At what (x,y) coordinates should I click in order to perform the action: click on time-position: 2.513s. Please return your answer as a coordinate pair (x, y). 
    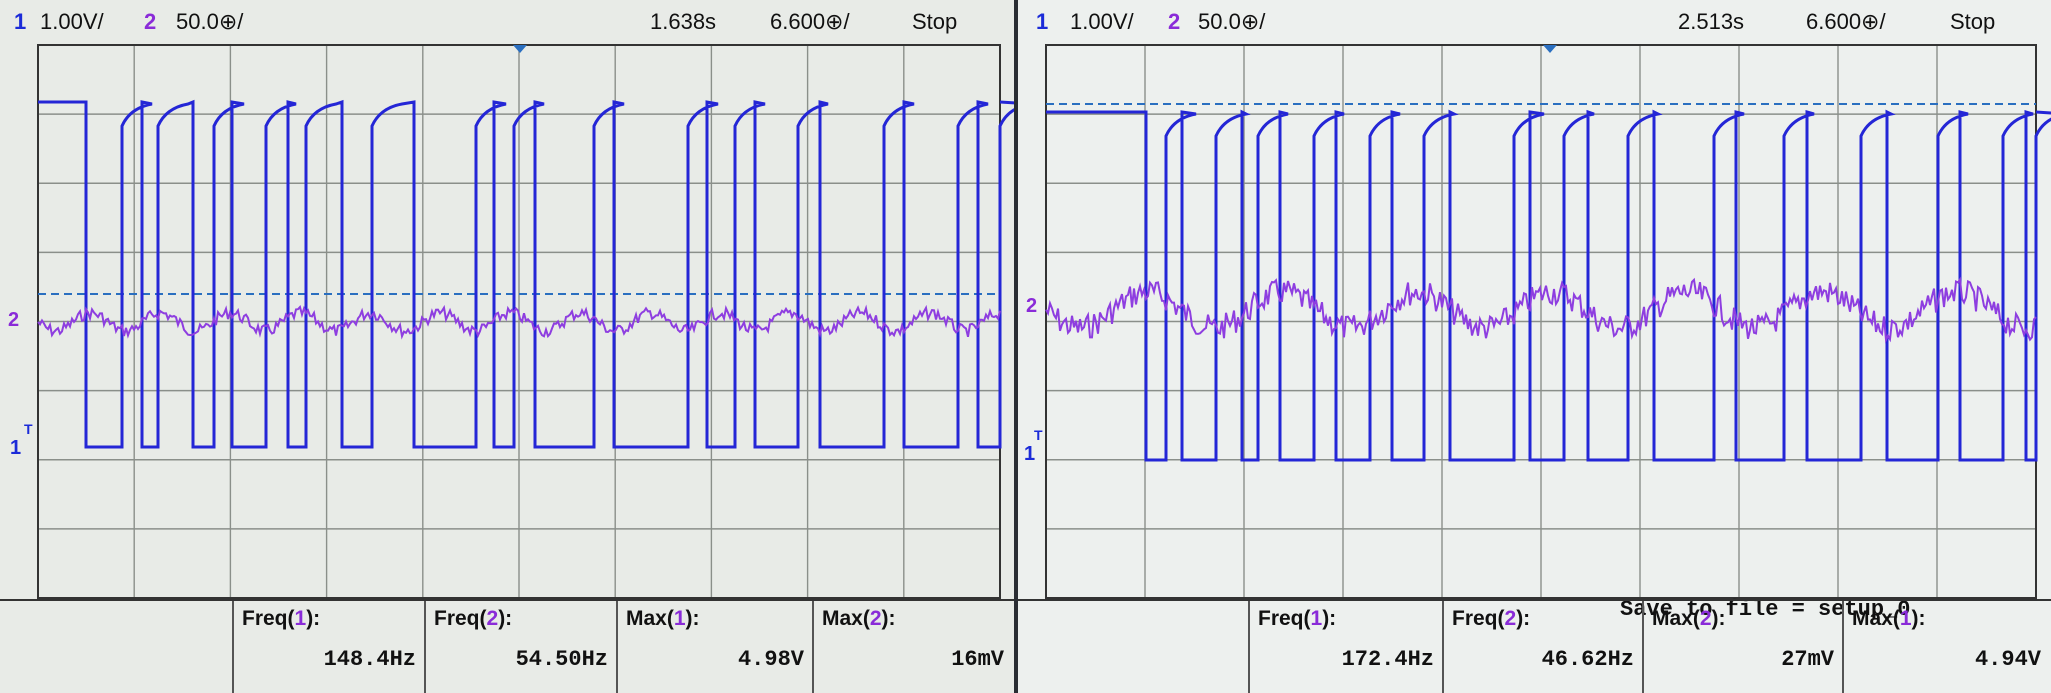
    Looking at the image, I should click on (1711, 21).